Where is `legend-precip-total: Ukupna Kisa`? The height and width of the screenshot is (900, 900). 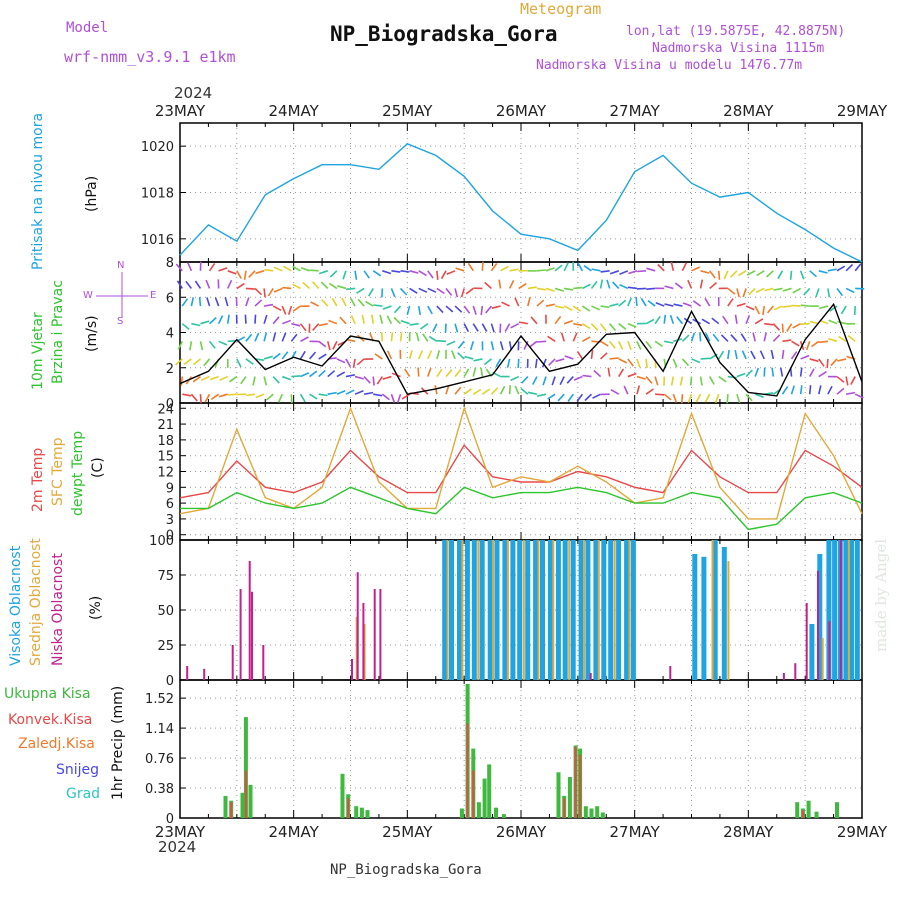 legend-precip-total: Ukupna Kisa is located at coordinates (47, 694).